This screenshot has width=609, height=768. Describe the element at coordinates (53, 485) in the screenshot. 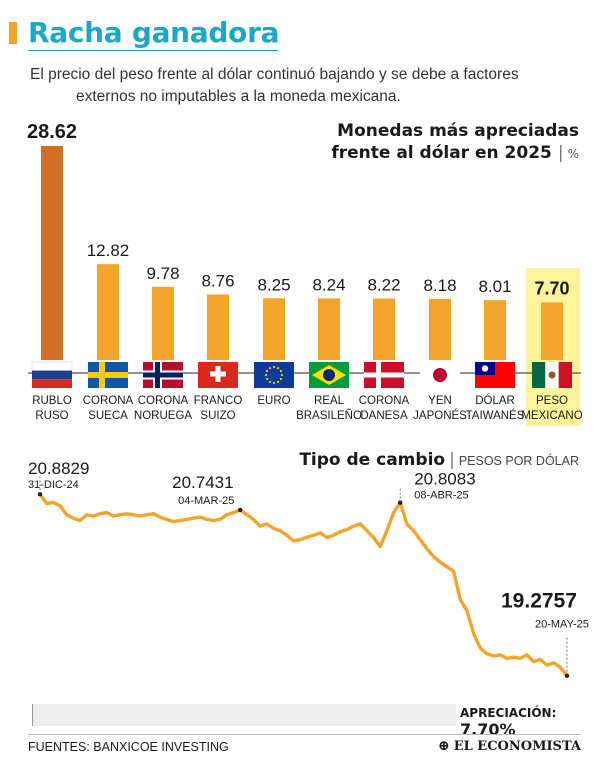

I see `annotation-date: 31-DIC-24` at that location.